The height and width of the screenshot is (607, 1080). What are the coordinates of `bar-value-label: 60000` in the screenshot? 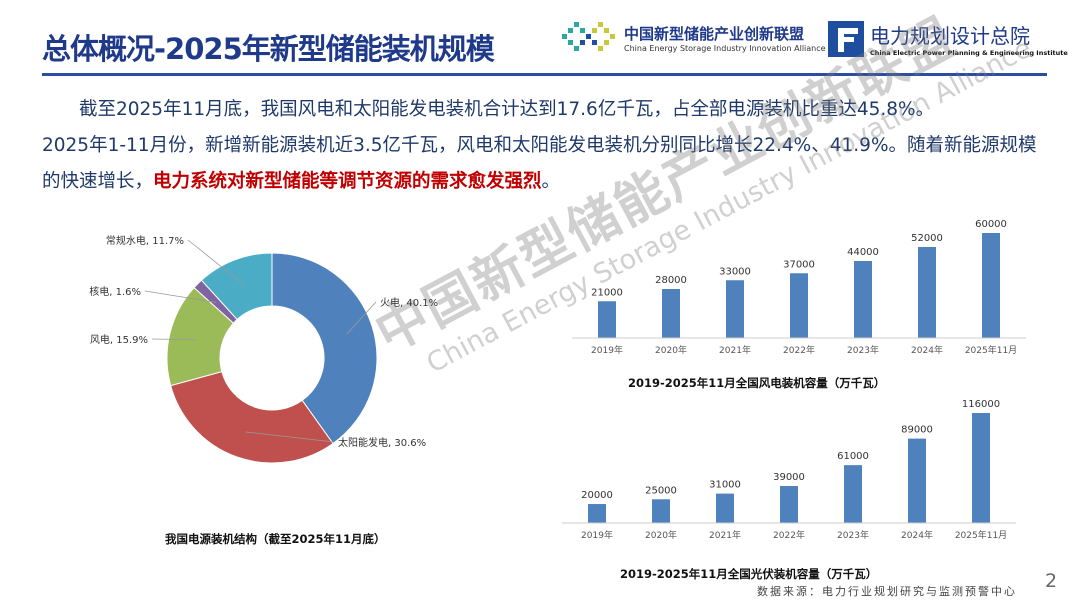 It's located at (991, 224).